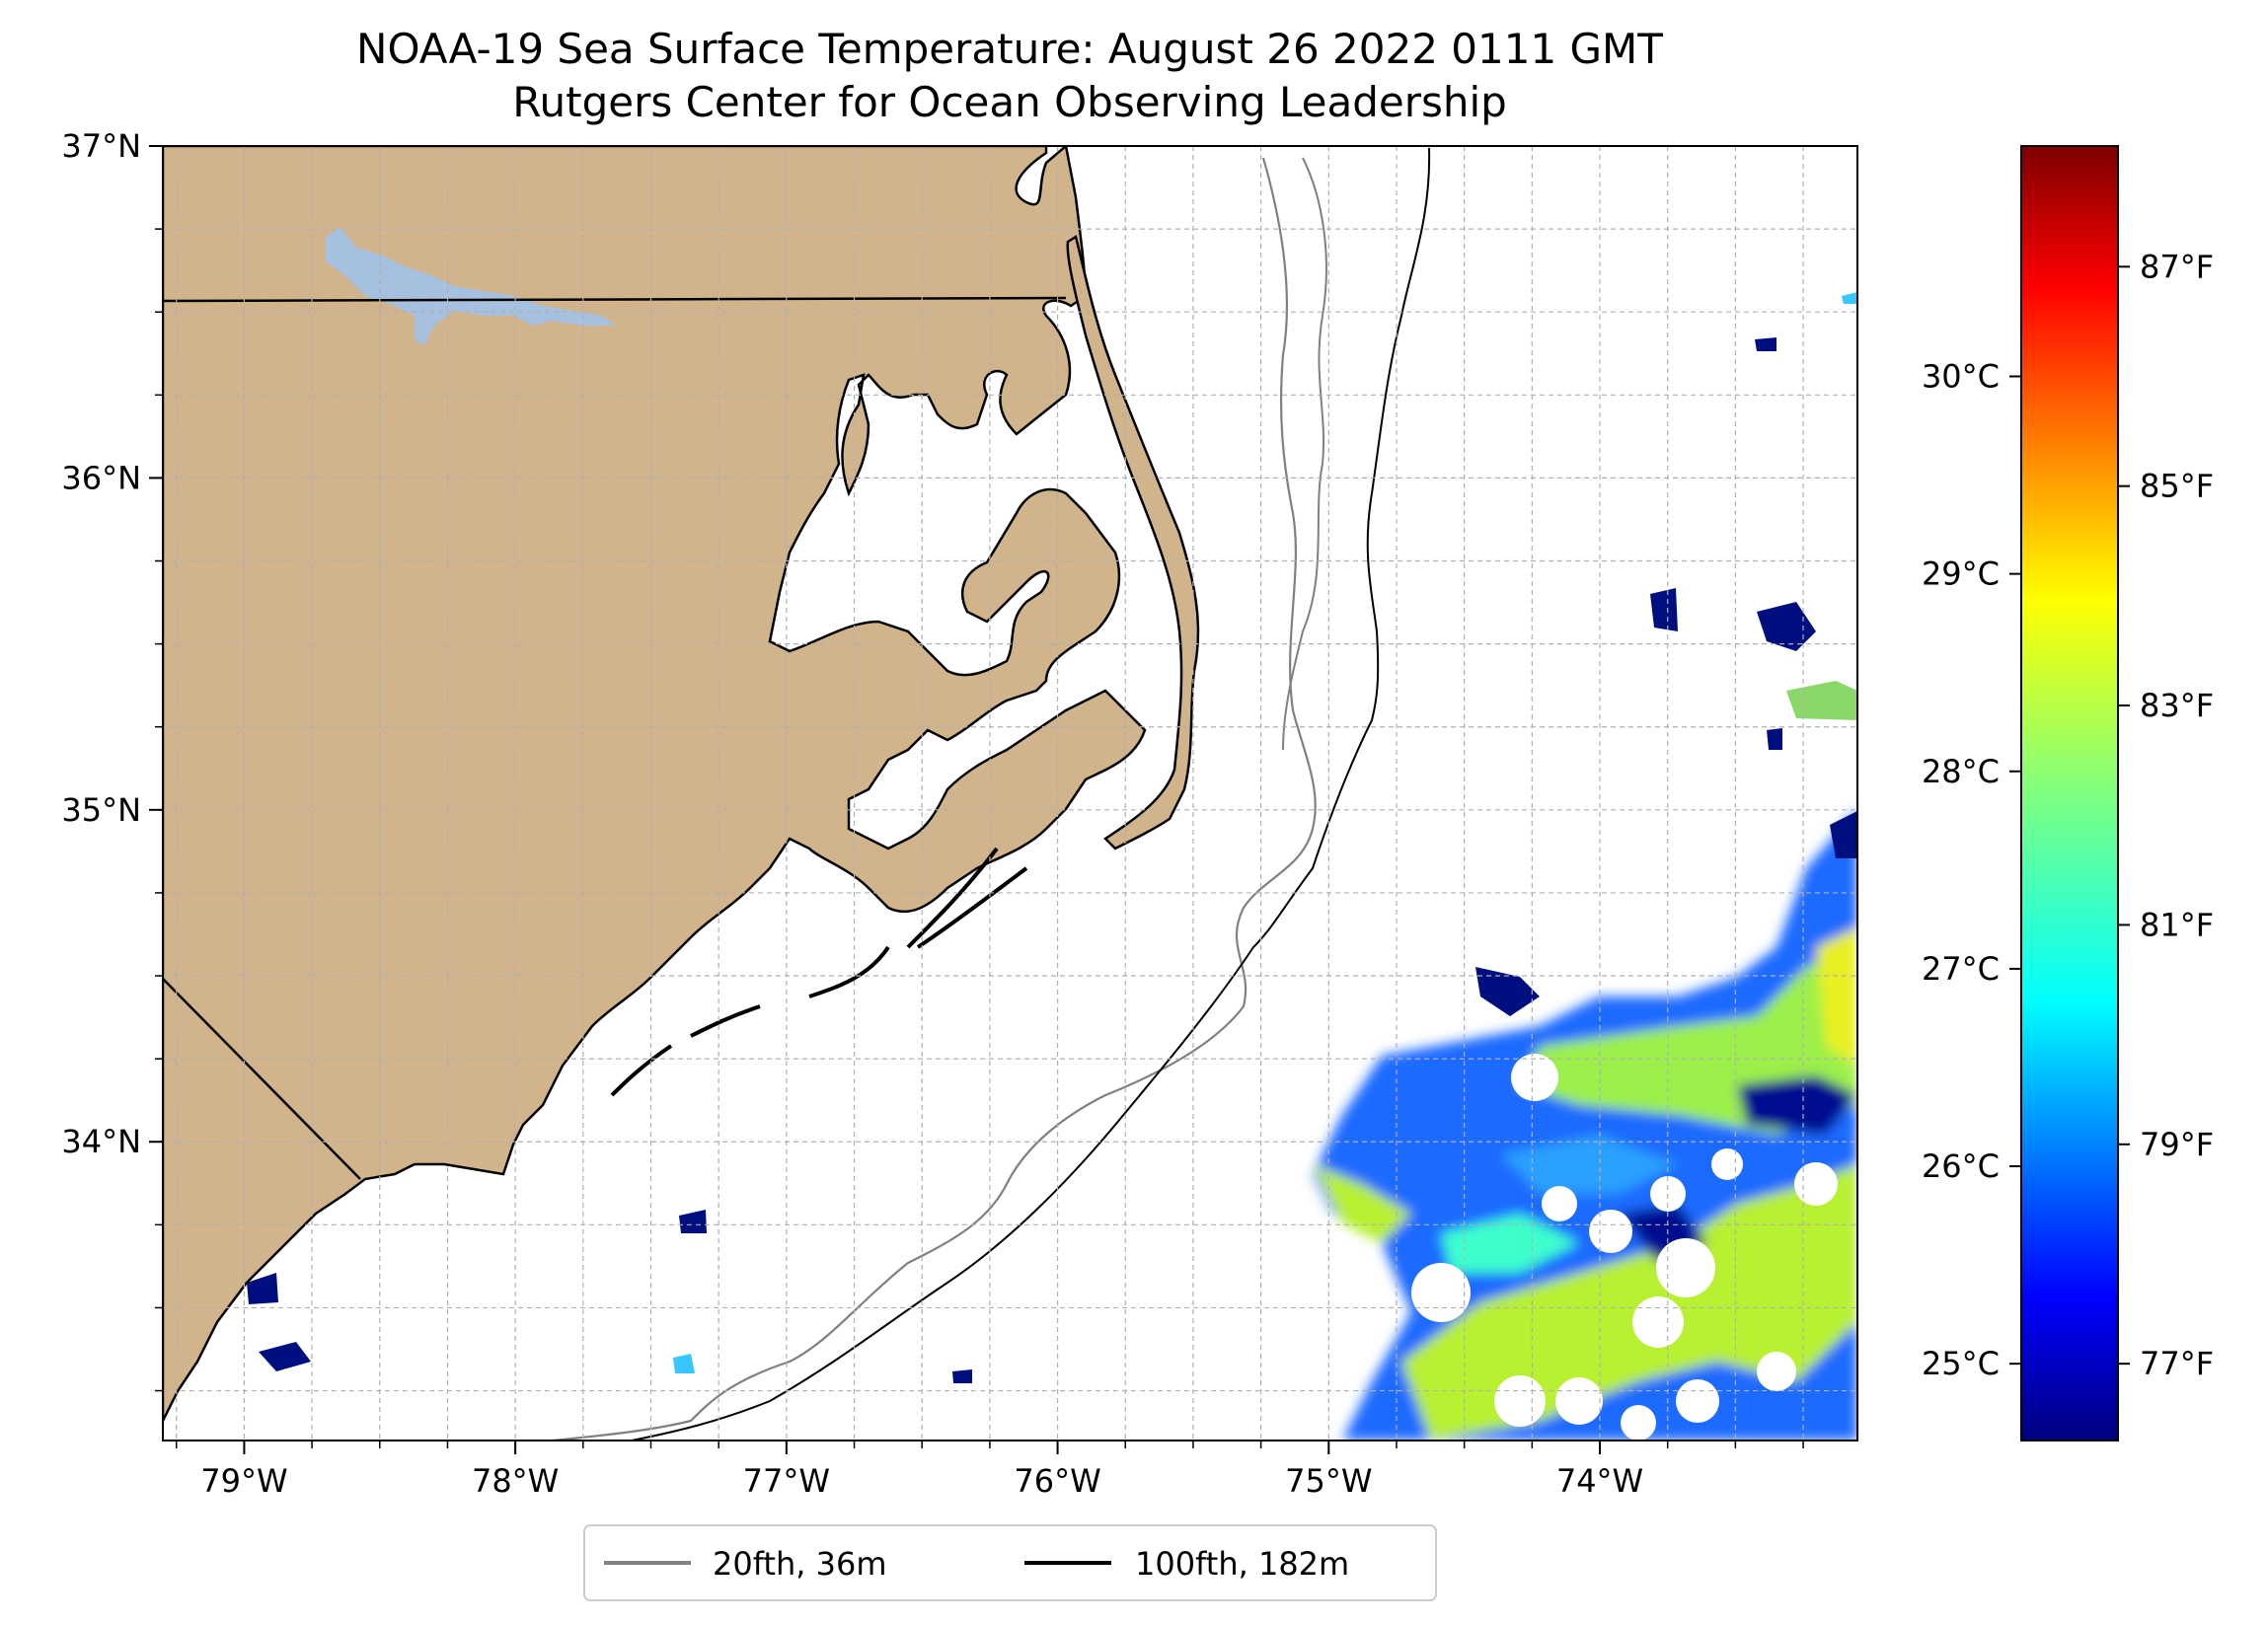 The width and height of the screenshot is (2268, 1626). Describe the element at coordinates (2177, 1363) in the screenshot. I see `colorbar-label-f: 77°F` at that location.